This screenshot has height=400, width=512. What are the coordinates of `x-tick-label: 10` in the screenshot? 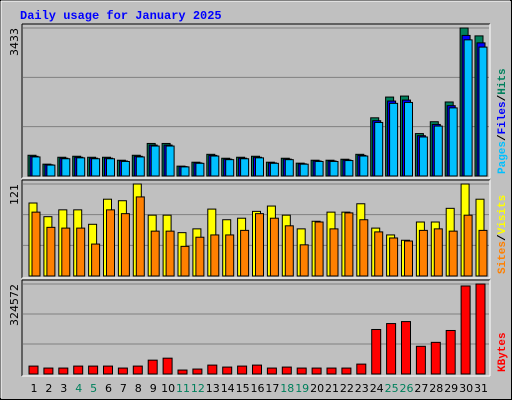 It's located at (168, 388).